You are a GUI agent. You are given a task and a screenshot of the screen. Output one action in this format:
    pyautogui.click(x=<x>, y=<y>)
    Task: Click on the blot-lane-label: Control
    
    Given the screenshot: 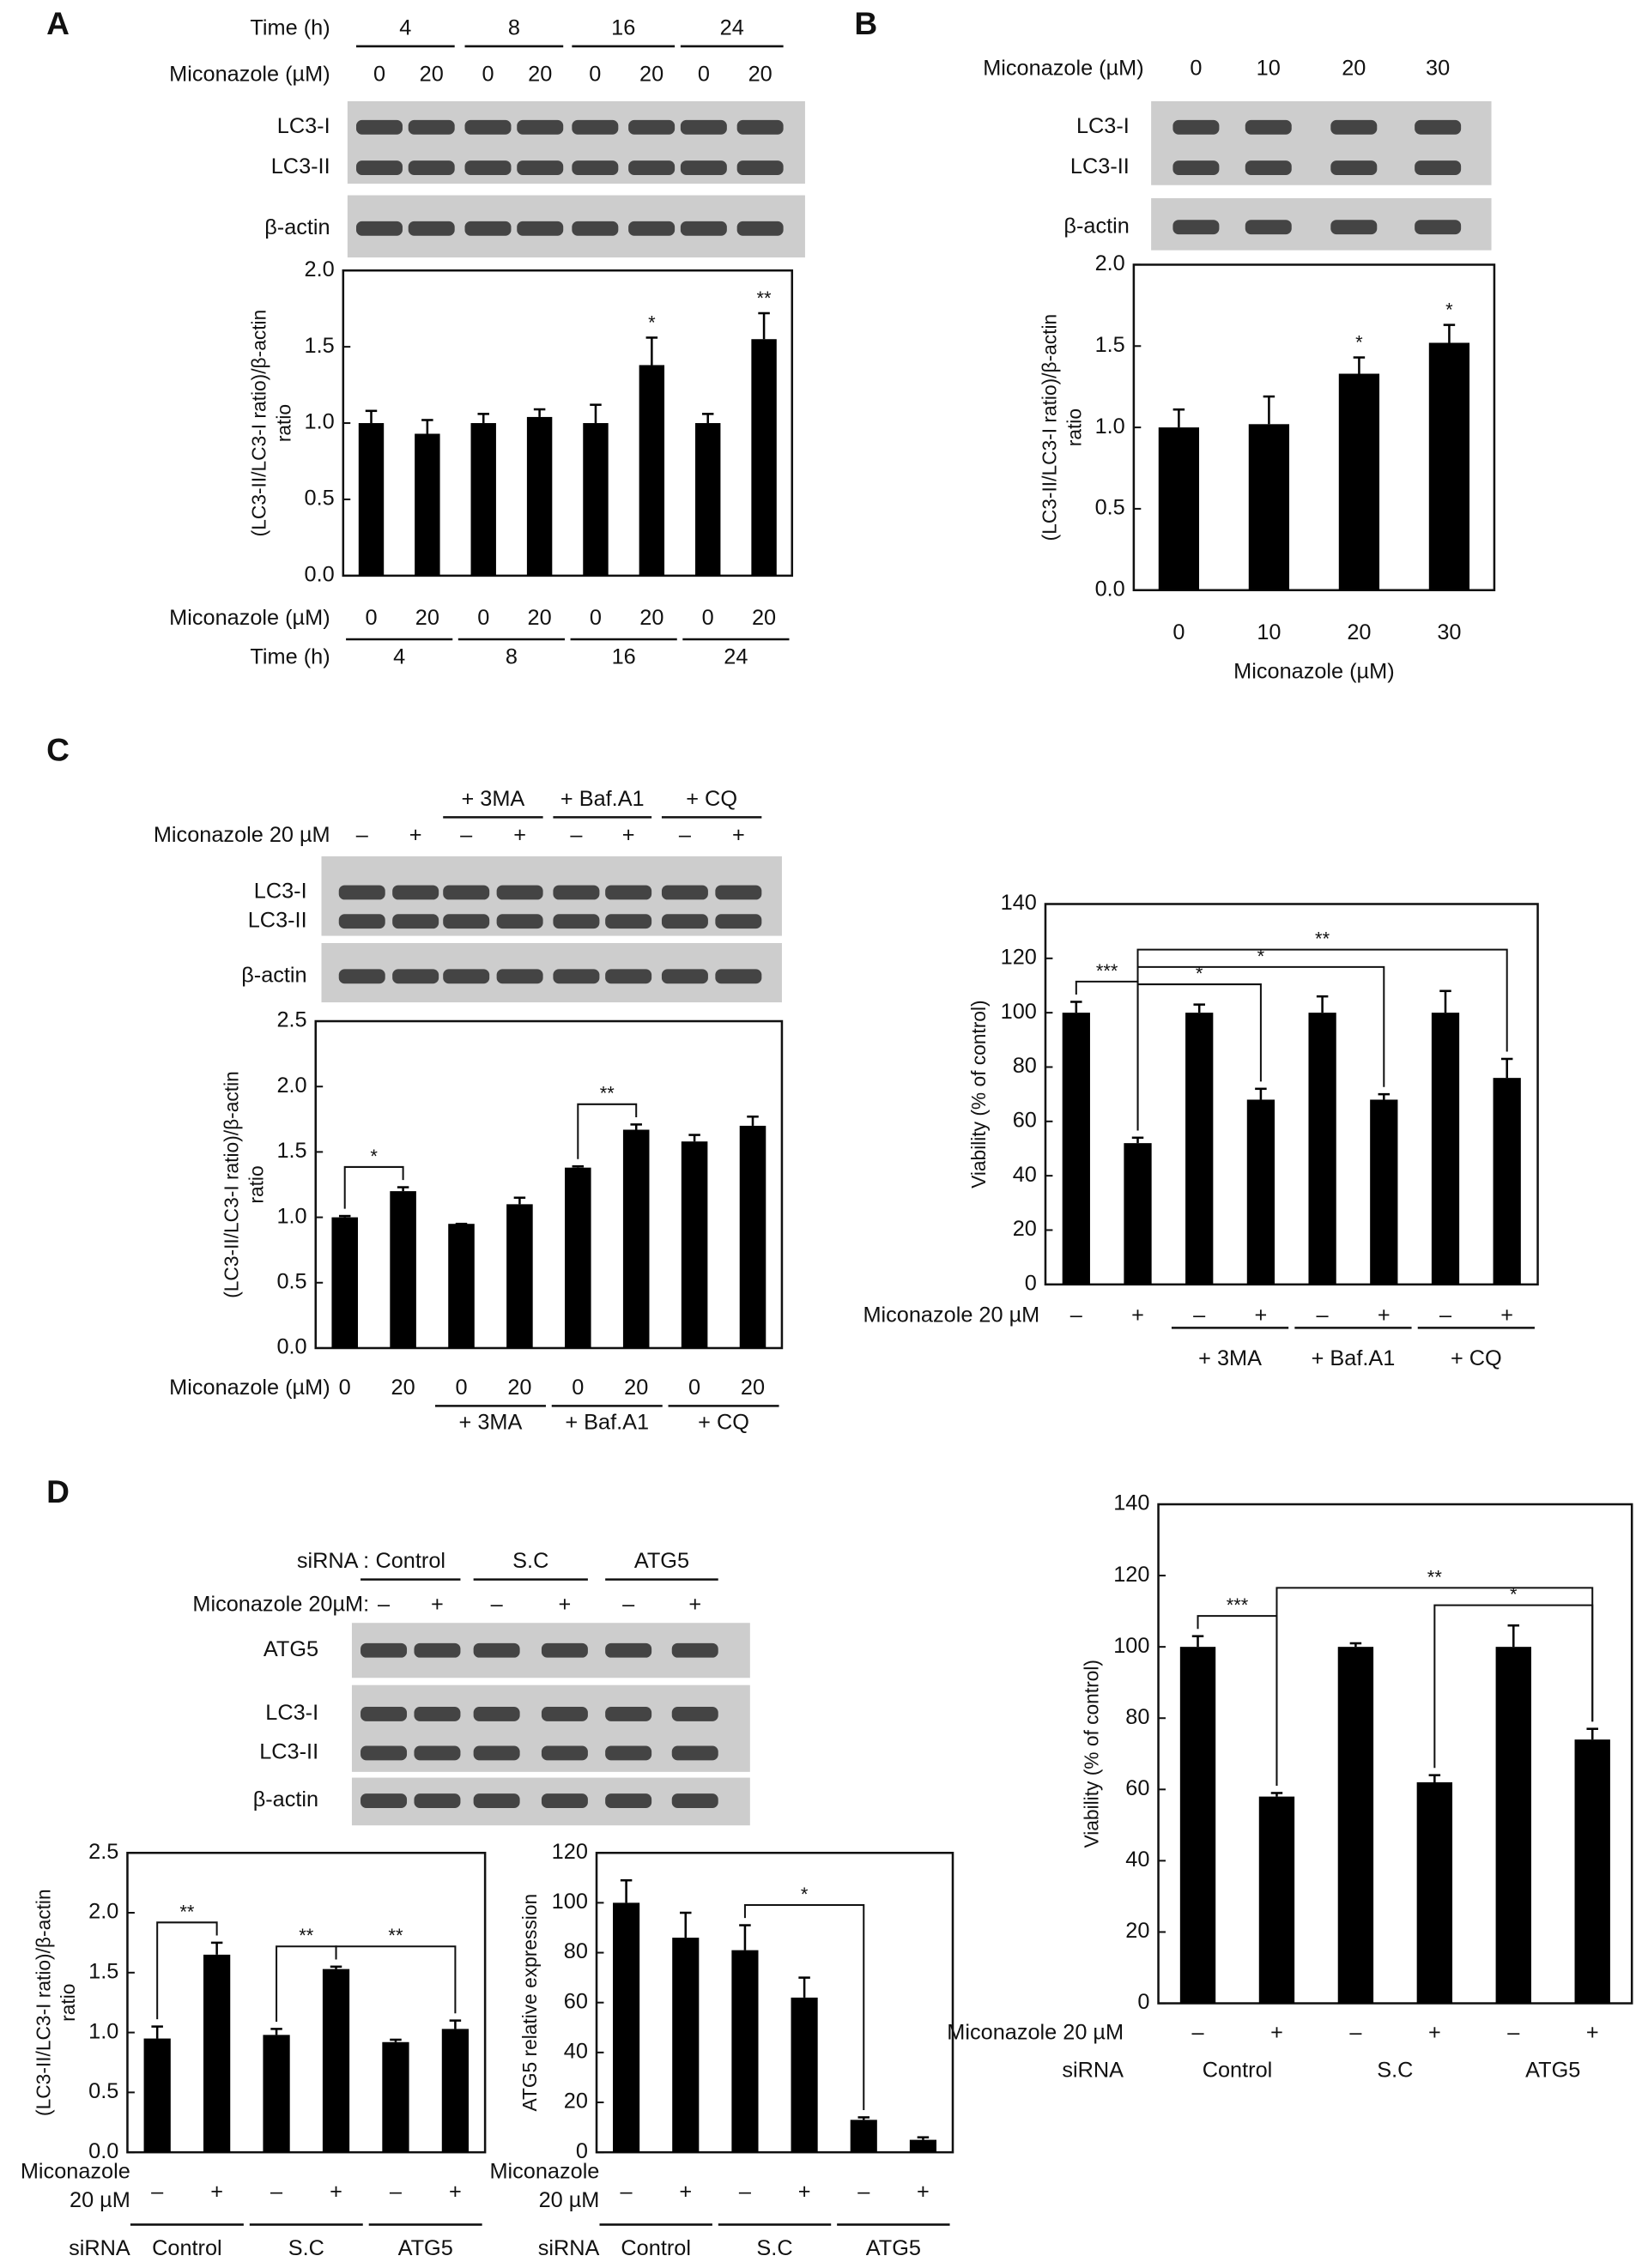 What is the action you would take?
    pyautogui.click(x=410, y=1561)
    